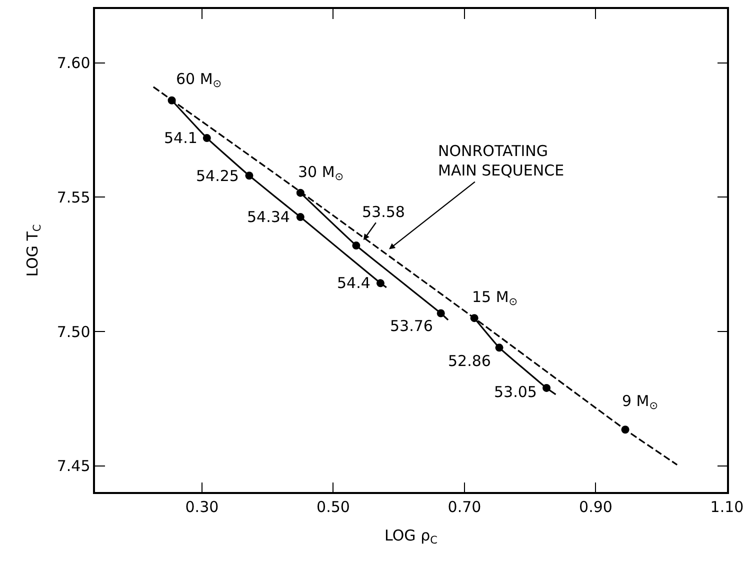  I want to click on annotation: 54.34, so click(268, 217).